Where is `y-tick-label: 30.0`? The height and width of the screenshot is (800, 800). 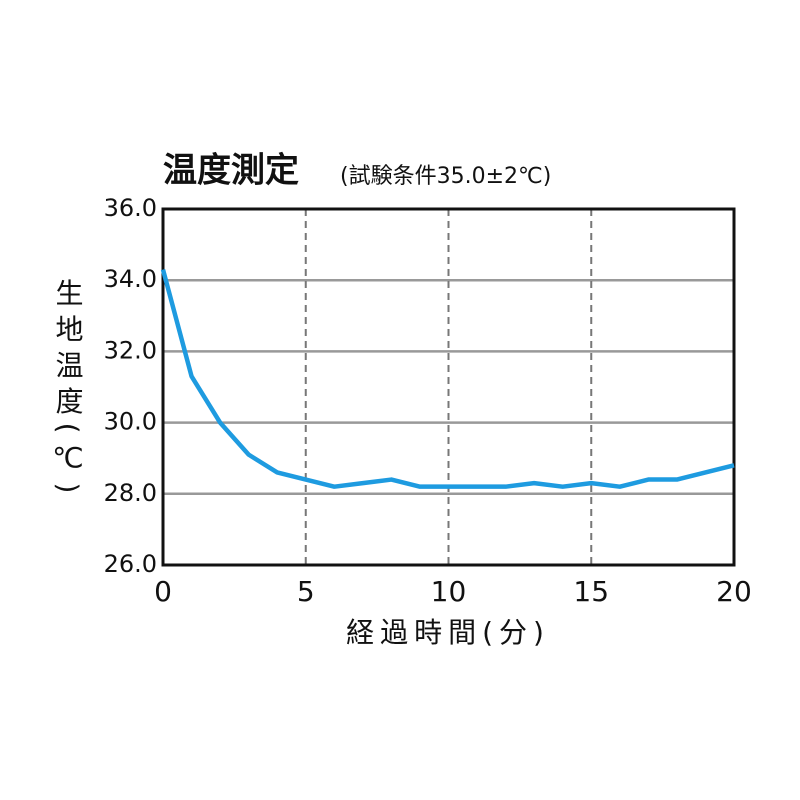 y-tick-label: 30.0 is located at coordinates (130, 422).